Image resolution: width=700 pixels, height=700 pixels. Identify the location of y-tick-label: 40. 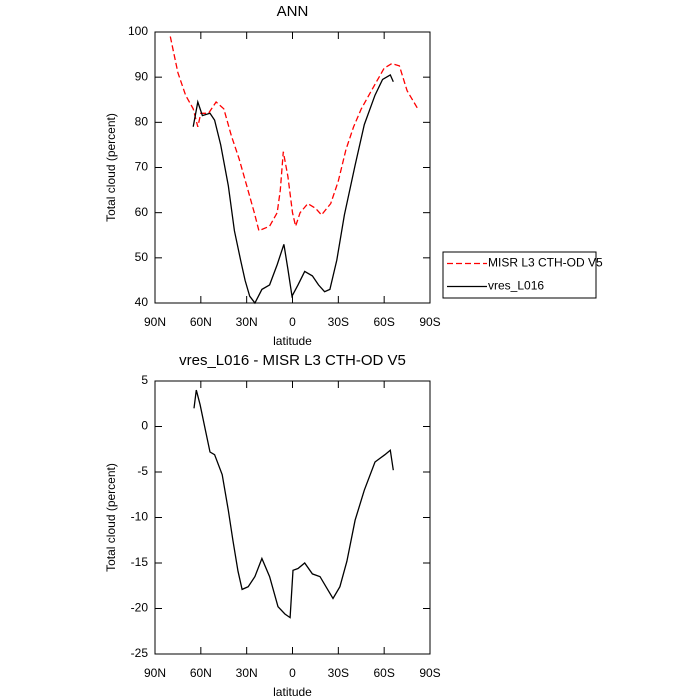
(142, 302).